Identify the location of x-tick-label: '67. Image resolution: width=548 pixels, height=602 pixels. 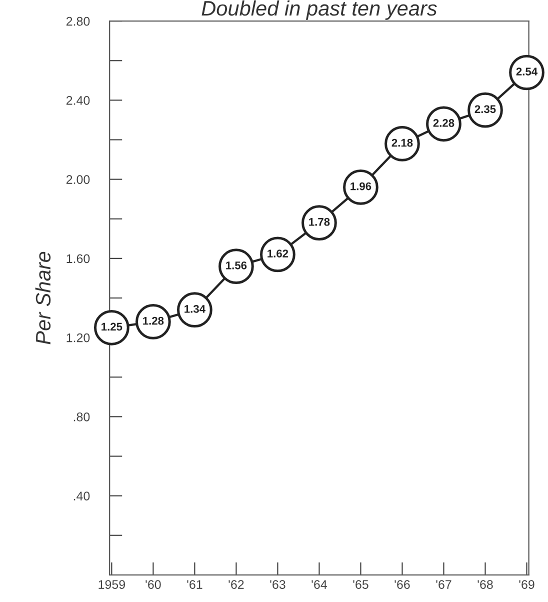
(444, 584).